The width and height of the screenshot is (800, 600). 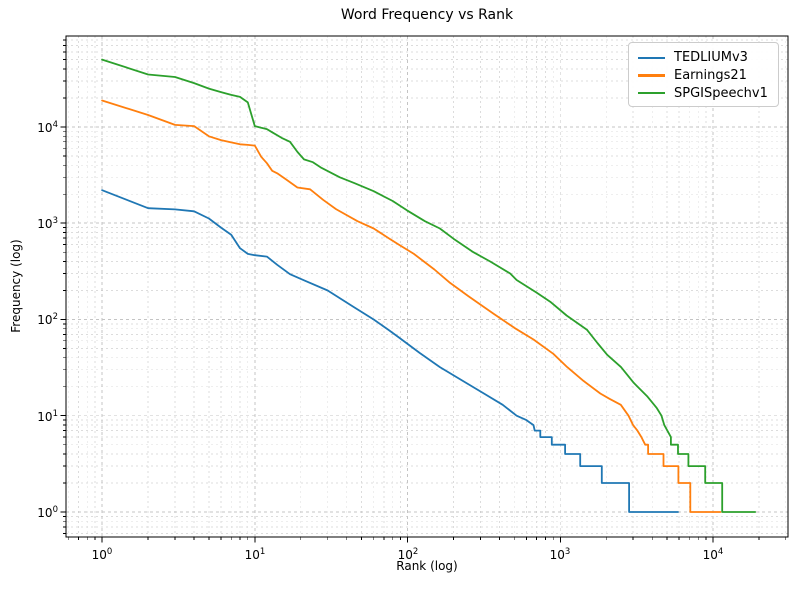 I want to click on legend: TEDLIUMv3 Earnings21 SPGISpeechv1, so click(x=703, y=74).